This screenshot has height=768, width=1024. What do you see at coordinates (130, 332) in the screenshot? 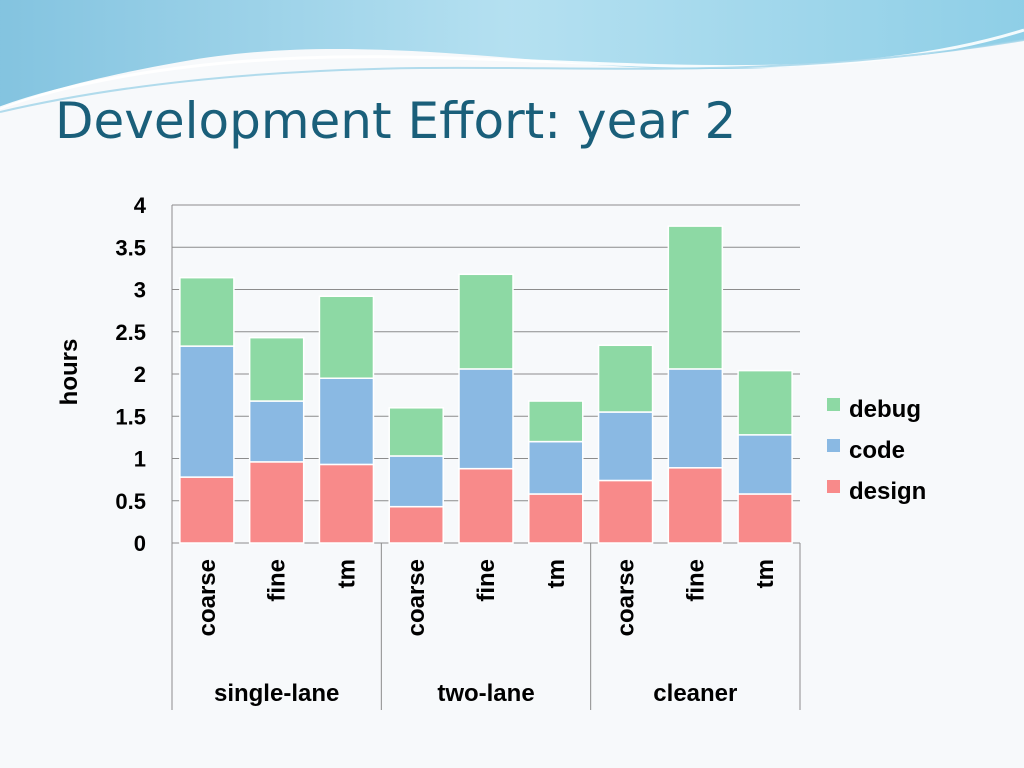
I see `y-tick-label: 2.5` at bounding box center [130, 332].